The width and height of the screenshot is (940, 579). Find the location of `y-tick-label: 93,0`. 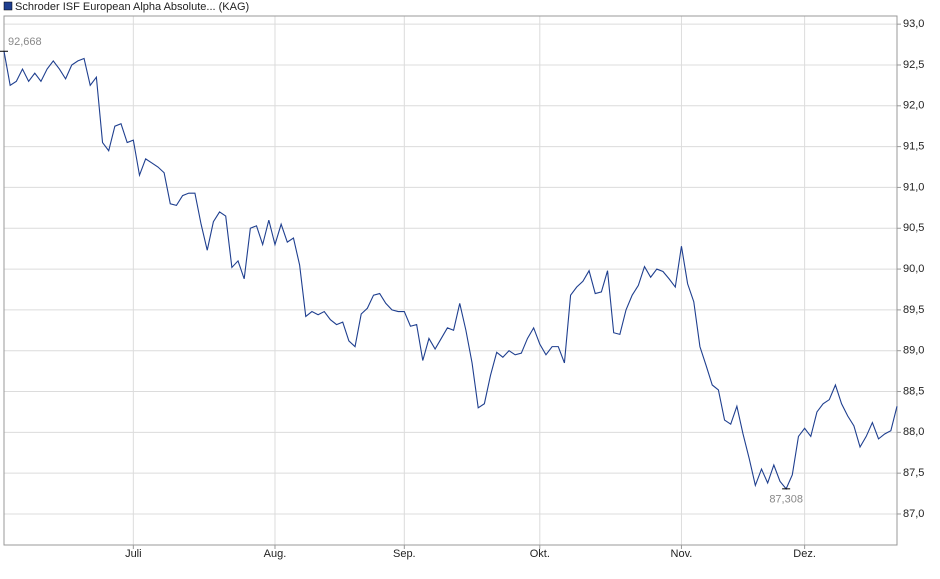

y-tick-label: 93,0 is located at coordinates (913, 24).